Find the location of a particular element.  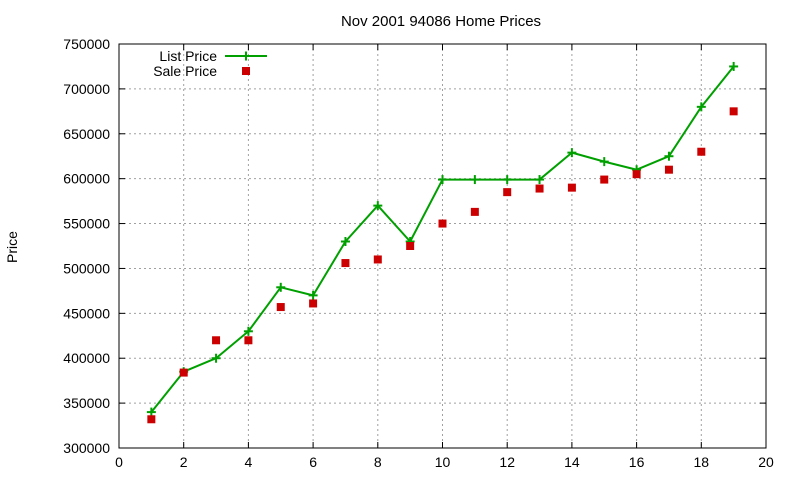

x-tick-label: 14 is located at coordinates (572, 462).